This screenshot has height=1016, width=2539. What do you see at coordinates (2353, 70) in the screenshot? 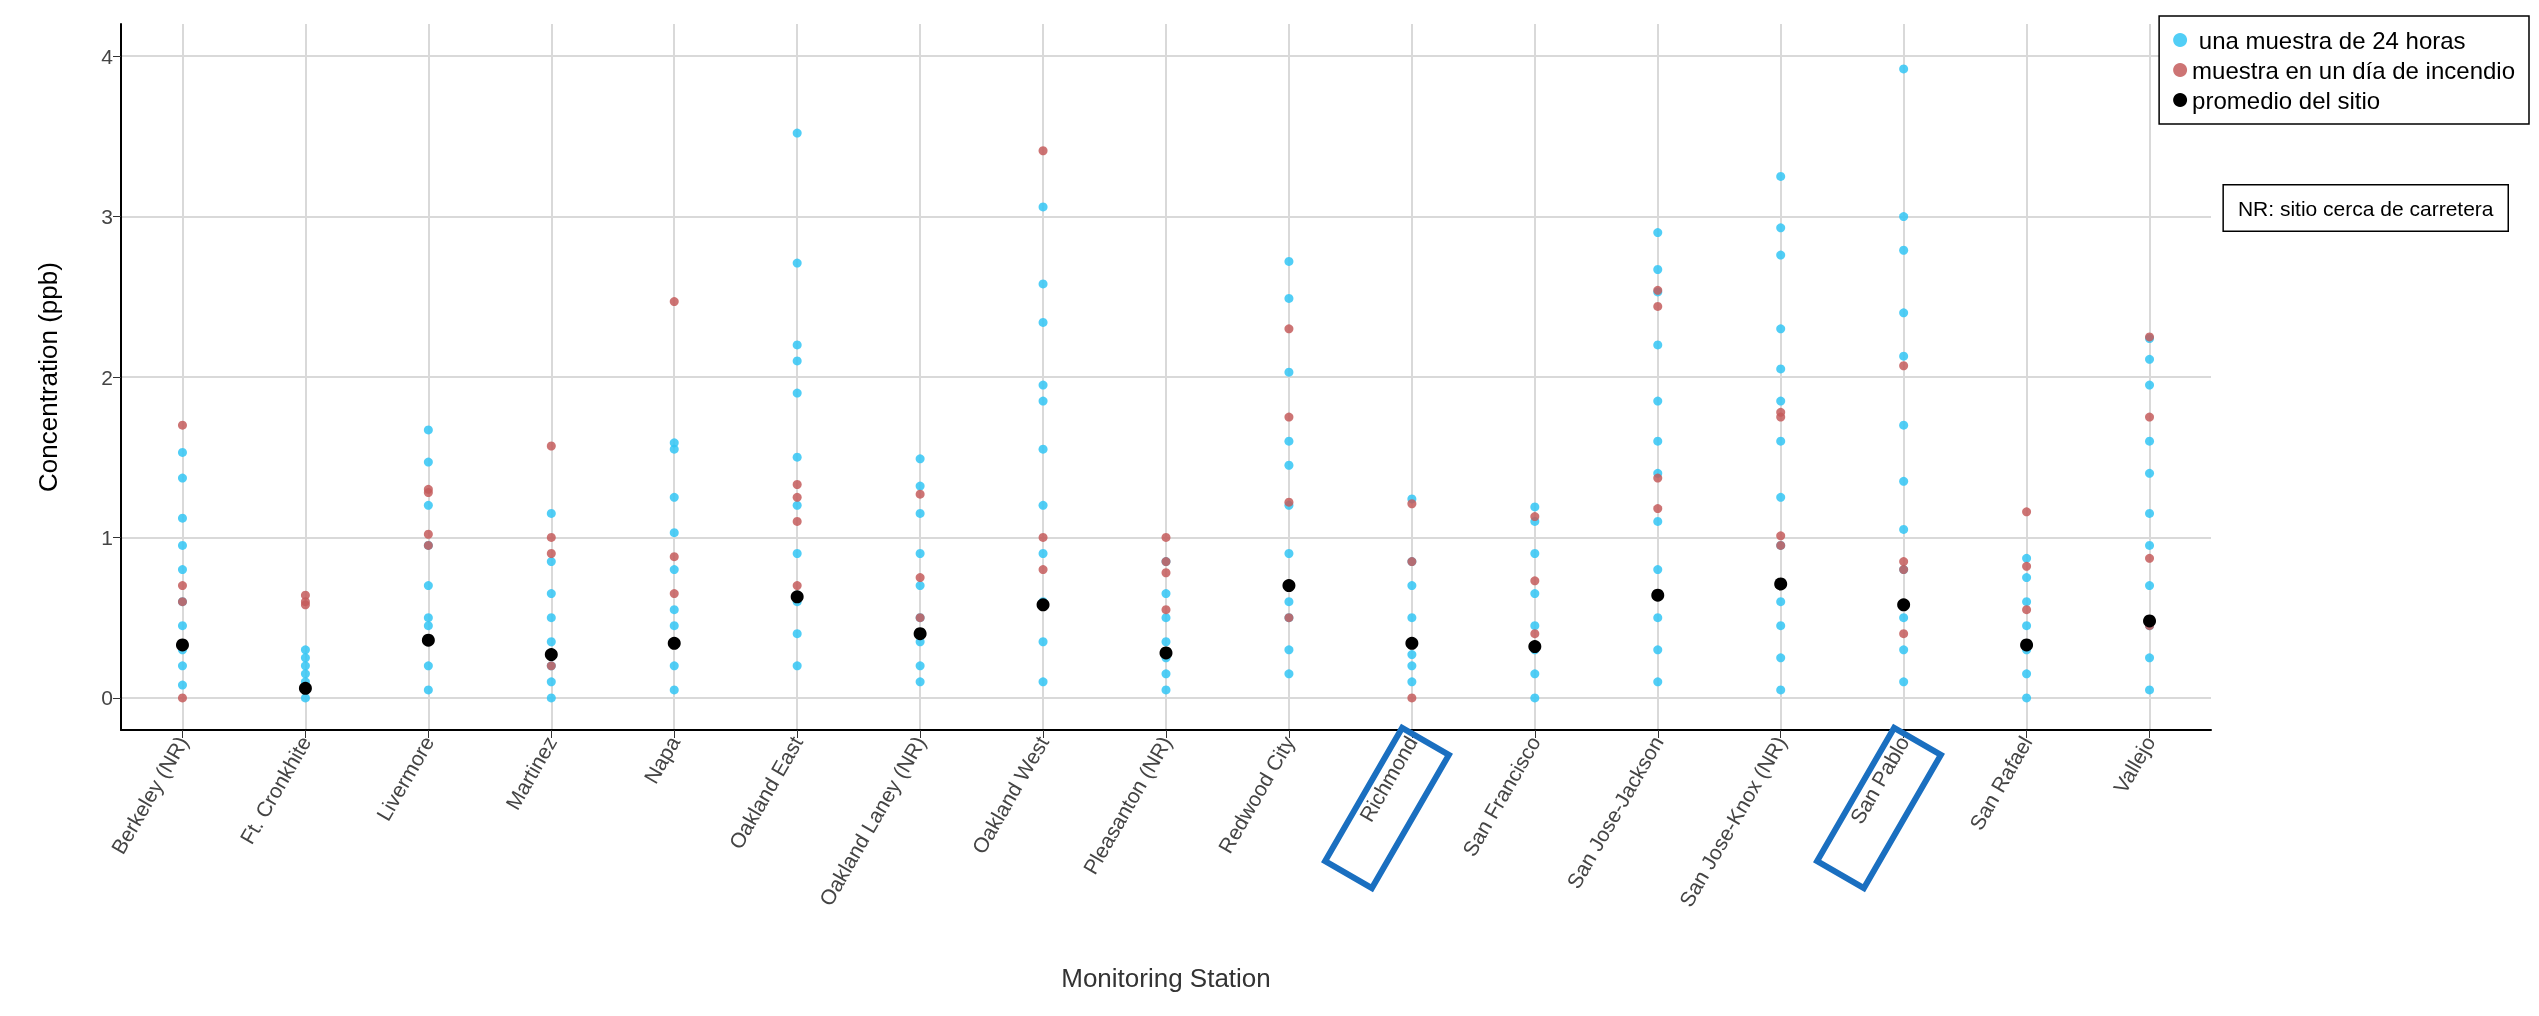
I see `legend-label: muestra en un día de incendio` at bounding box center [2353, 70].